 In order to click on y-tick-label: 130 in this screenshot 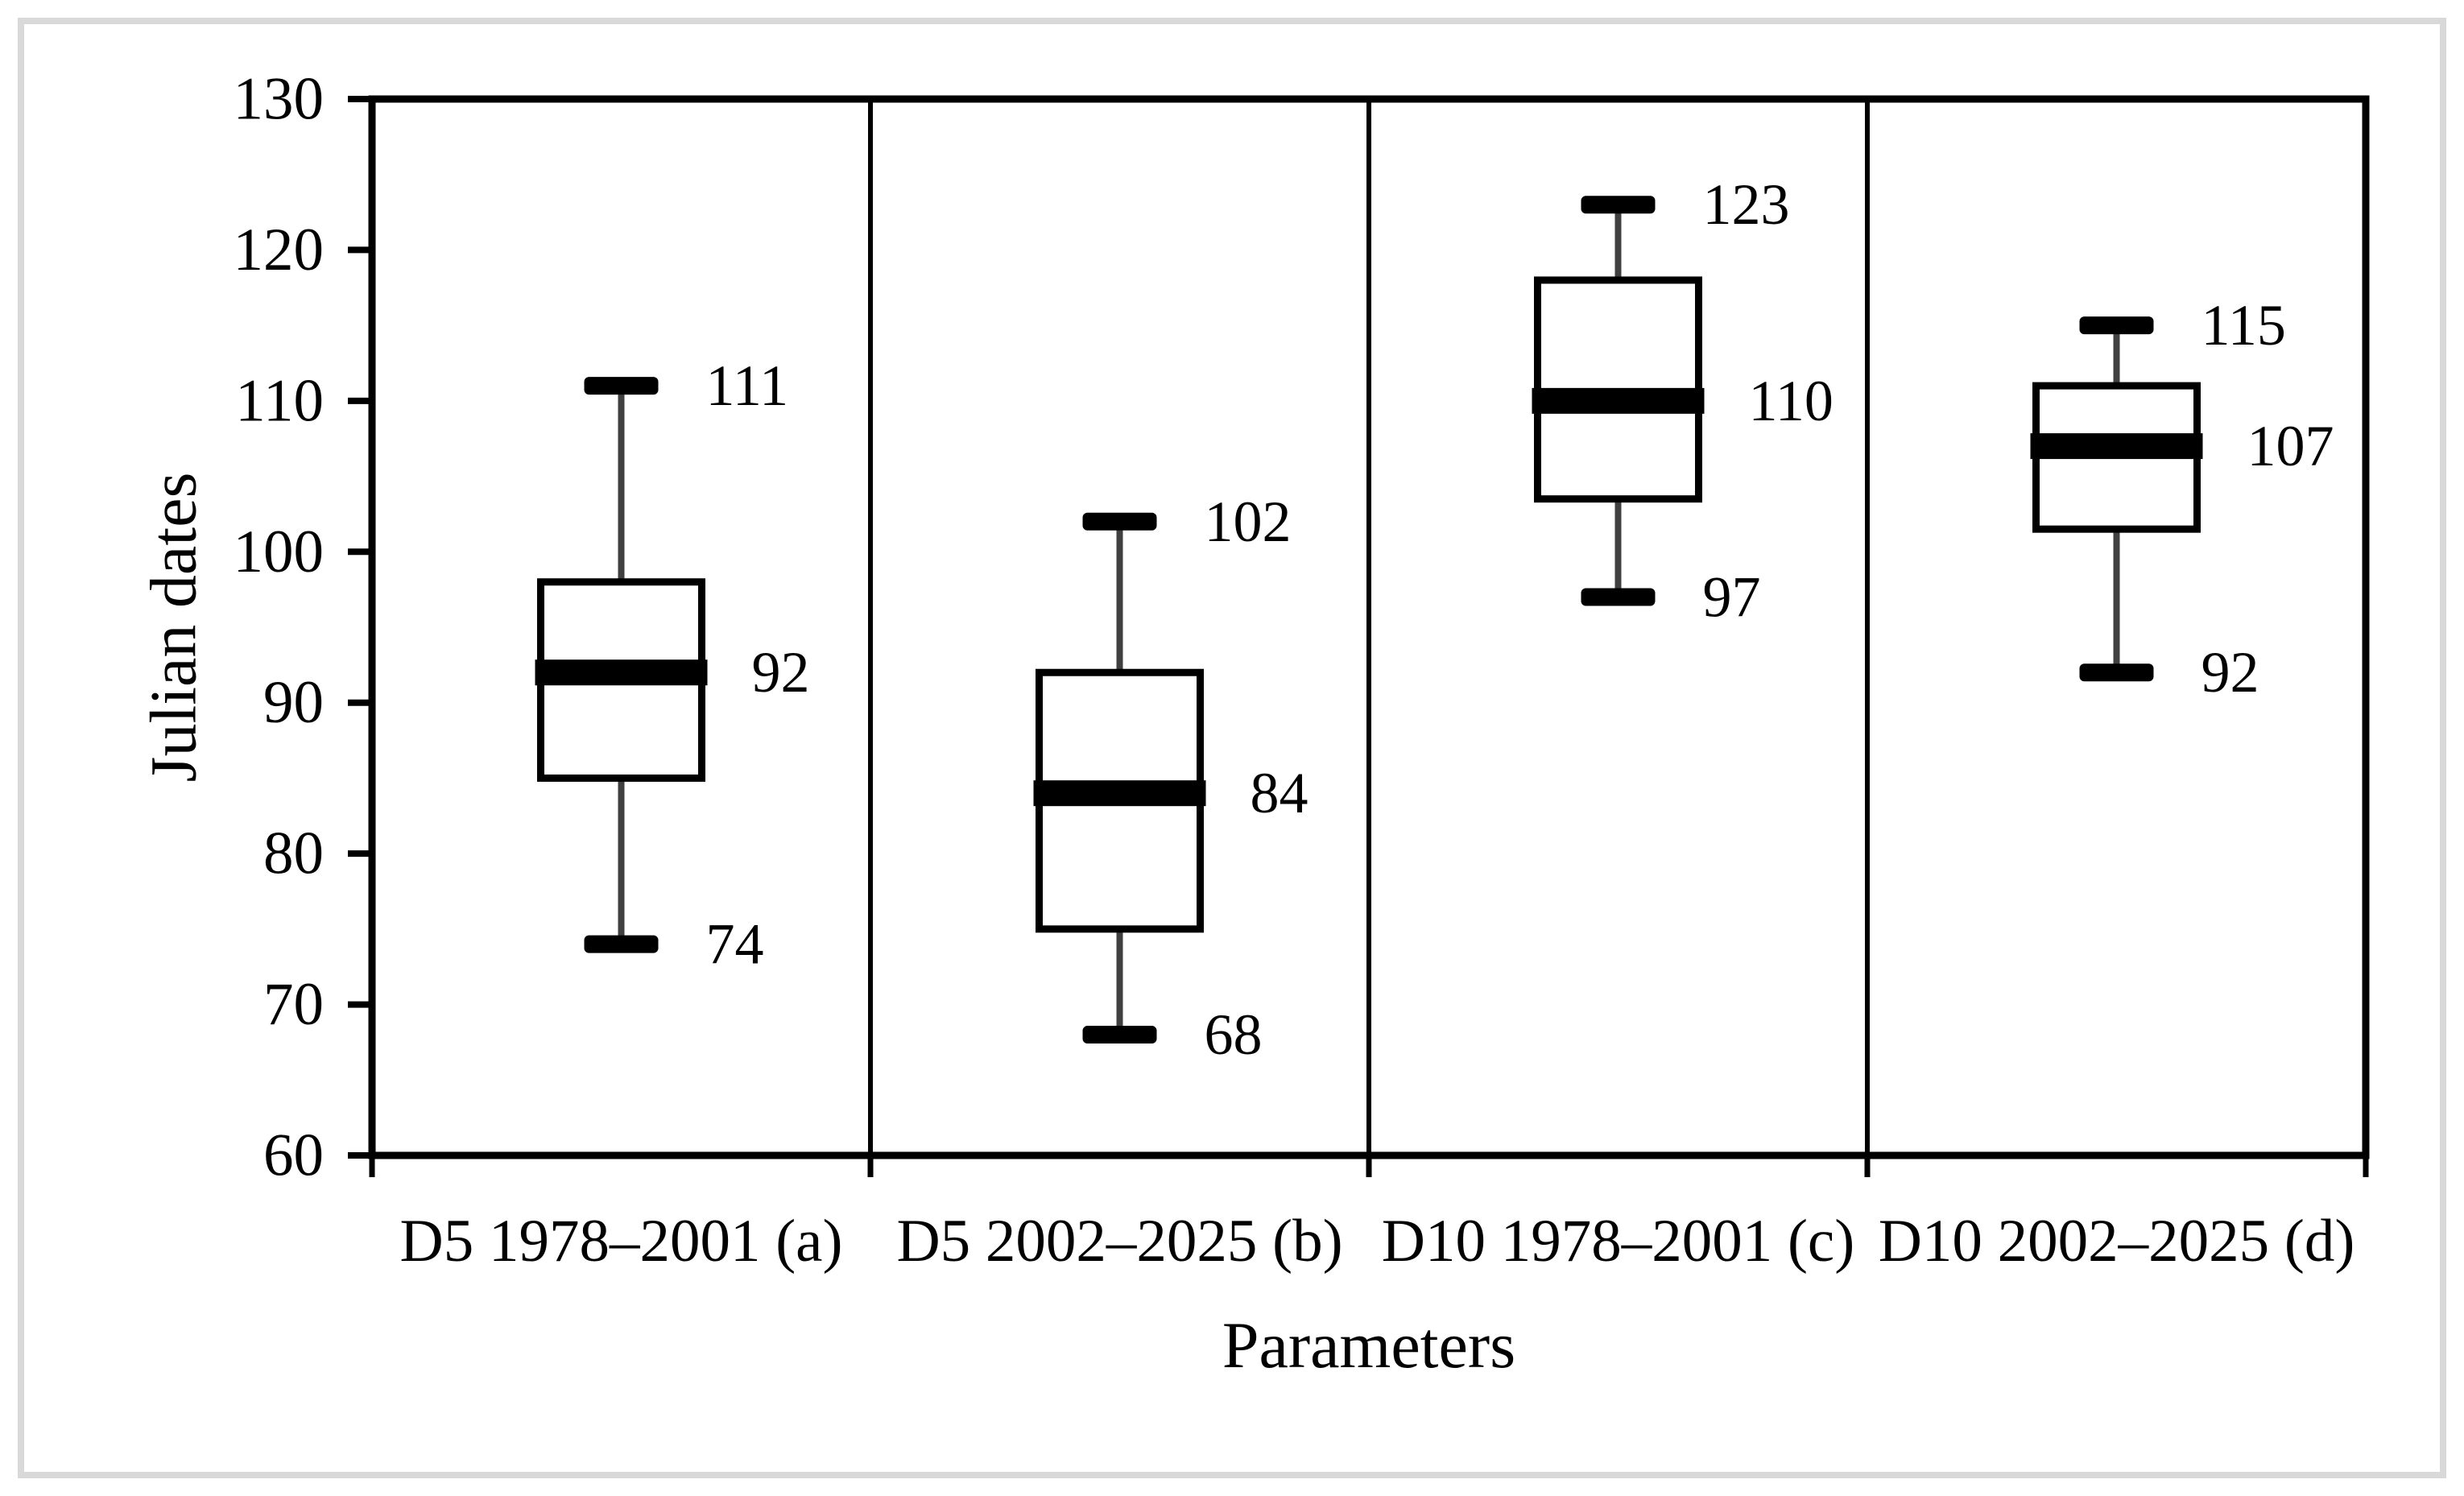, I will do `click(279, 99)`.